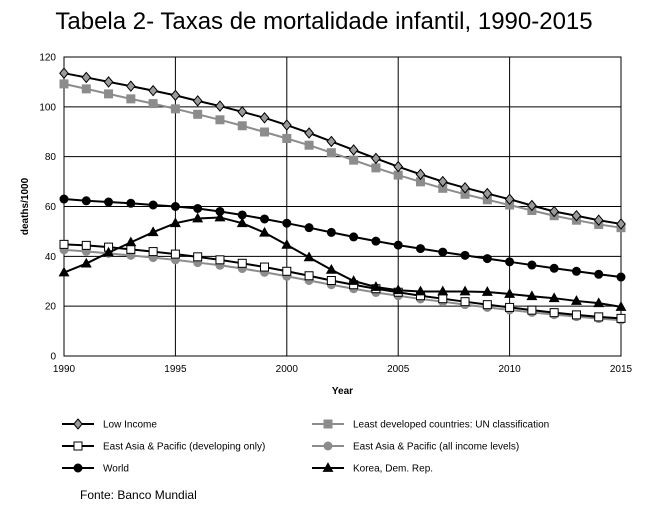 The height and width of the screenshot is (514, 648). I want to click on x-tick-label: 1990, so click(64, 369).